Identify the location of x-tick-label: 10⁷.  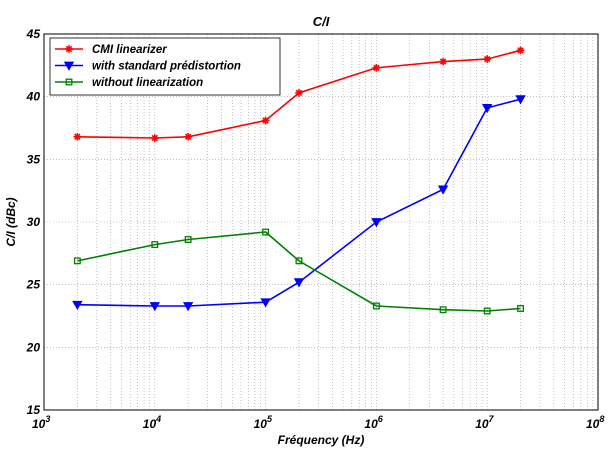
(484, 422).